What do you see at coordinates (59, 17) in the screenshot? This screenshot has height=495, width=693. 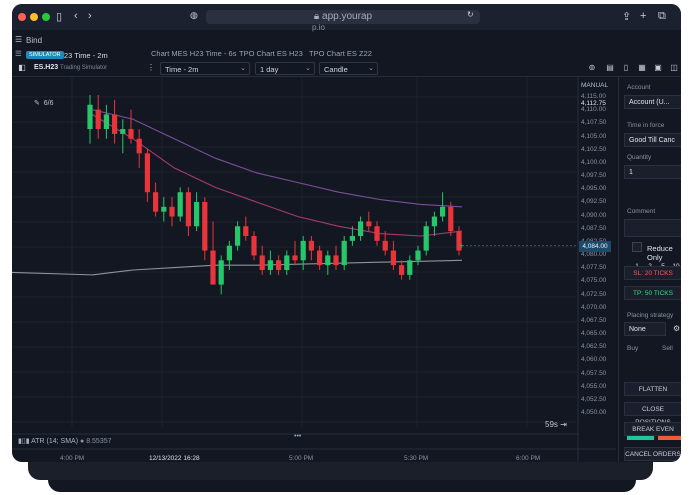 I see `sidebar-icon: ▯` at bounding box center [59, 17].